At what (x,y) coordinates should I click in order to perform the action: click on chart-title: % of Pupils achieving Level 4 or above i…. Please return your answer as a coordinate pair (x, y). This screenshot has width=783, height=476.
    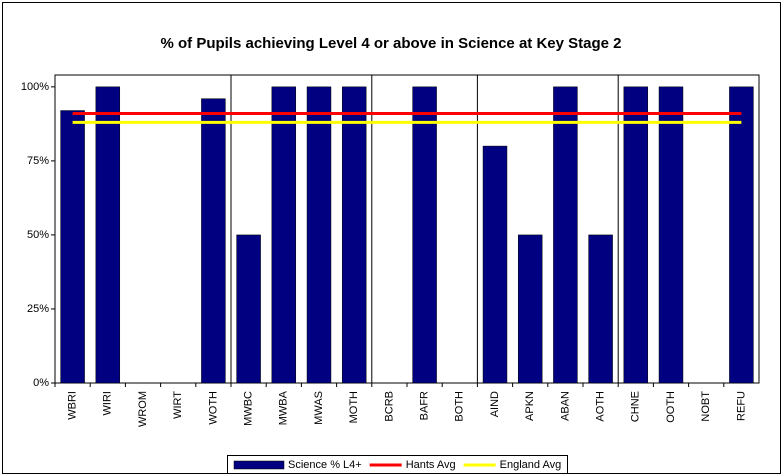
    Looking at the image, I should click on (390, 43).